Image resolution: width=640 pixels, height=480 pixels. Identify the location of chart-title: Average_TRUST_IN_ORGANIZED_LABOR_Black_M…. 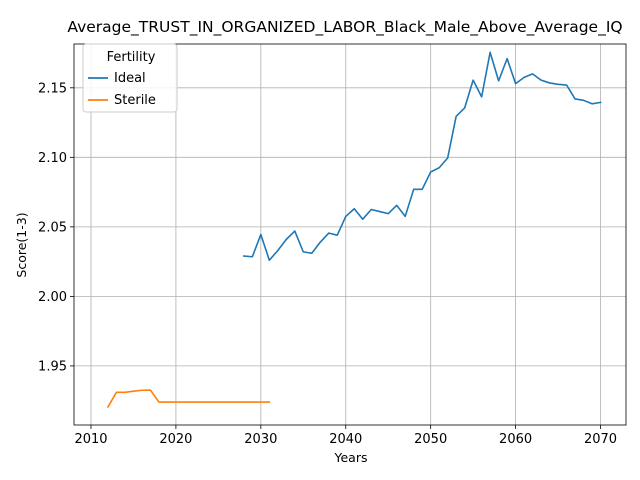
(344, 27).